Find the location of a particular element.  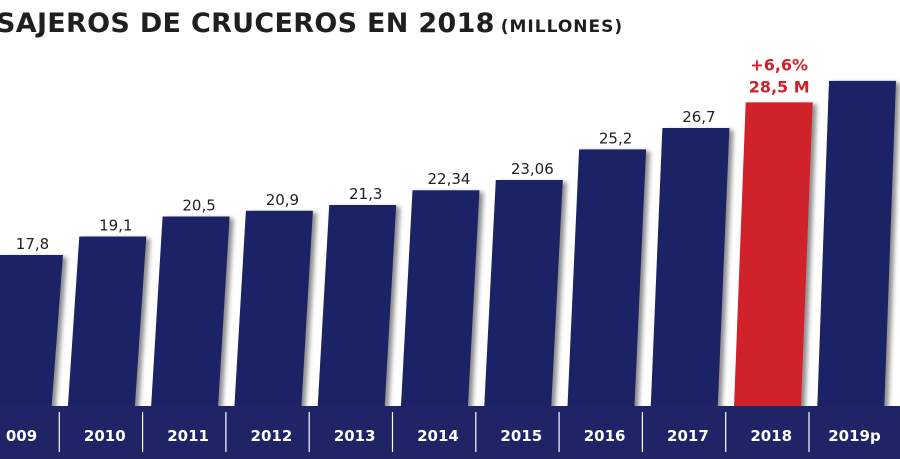

x-tick-label: 2014 is located at coordinates (438, 436).